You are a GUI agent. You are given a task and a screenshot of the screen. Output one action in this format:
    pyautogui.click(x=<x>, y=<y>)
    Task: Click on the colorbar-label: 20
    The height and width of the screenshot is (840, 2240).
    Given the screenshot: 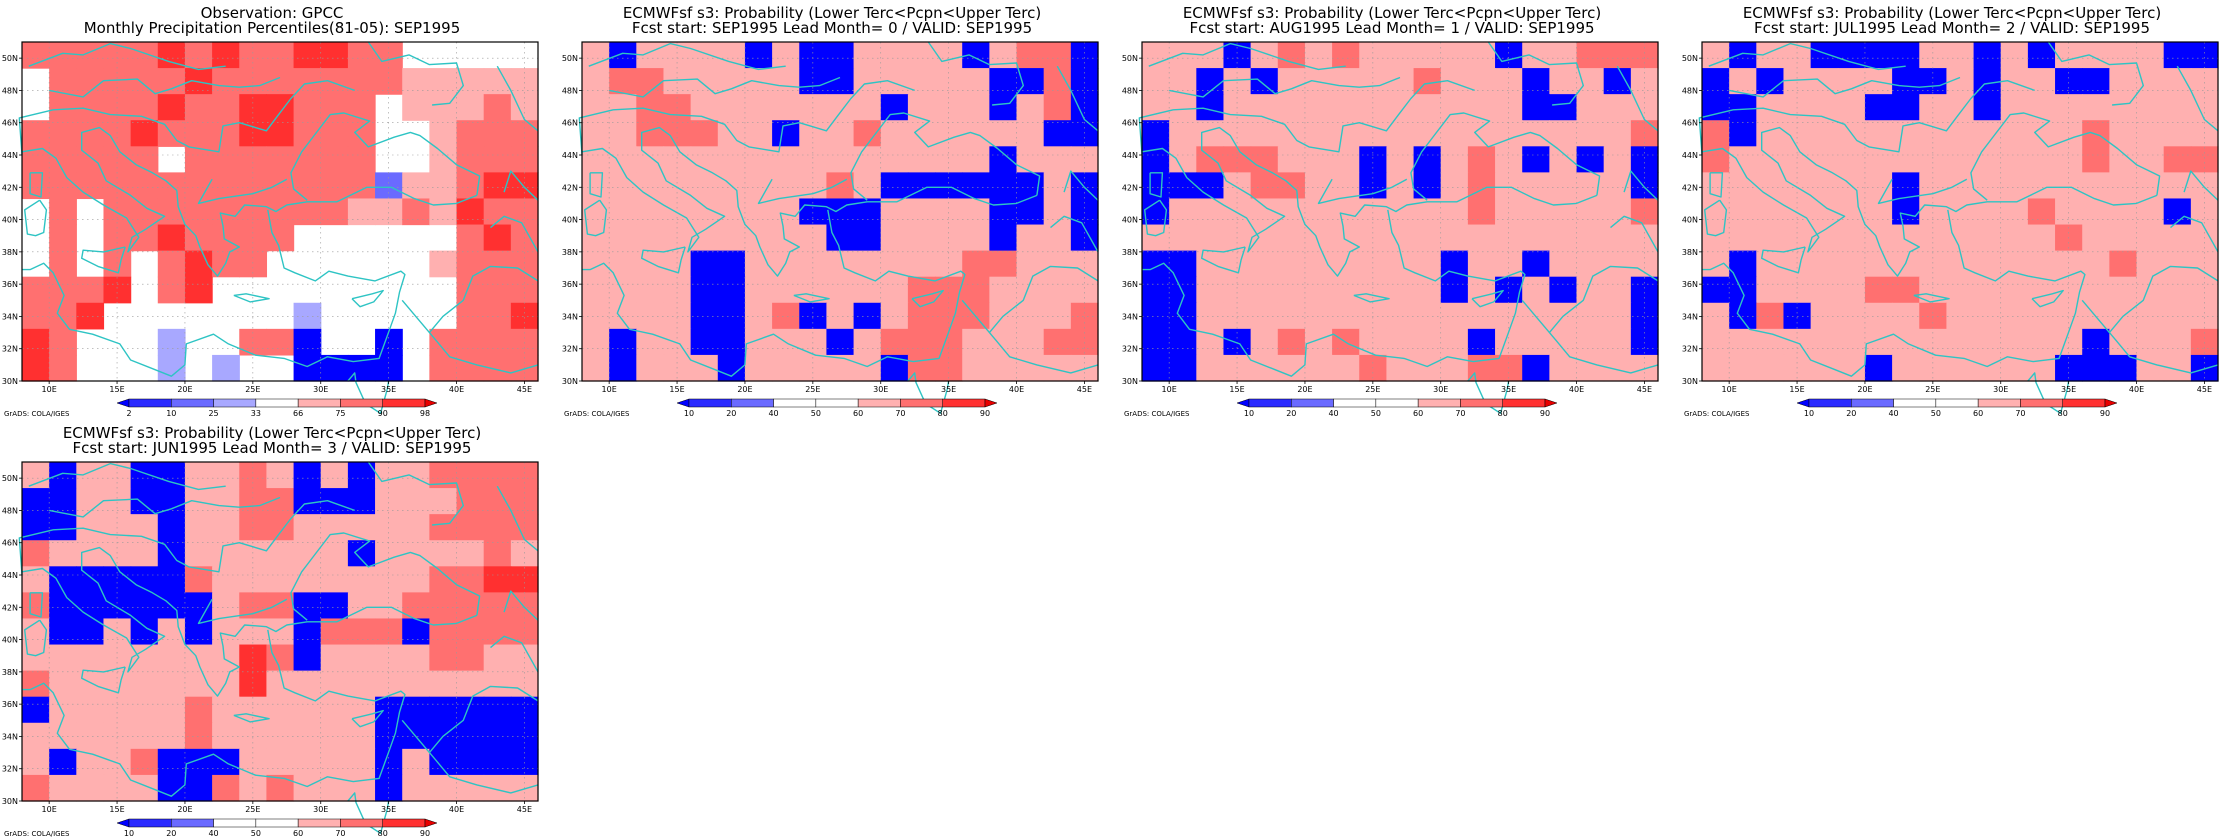 What is the action you would take?
    pyautogui.click(x=731, y=413)
    